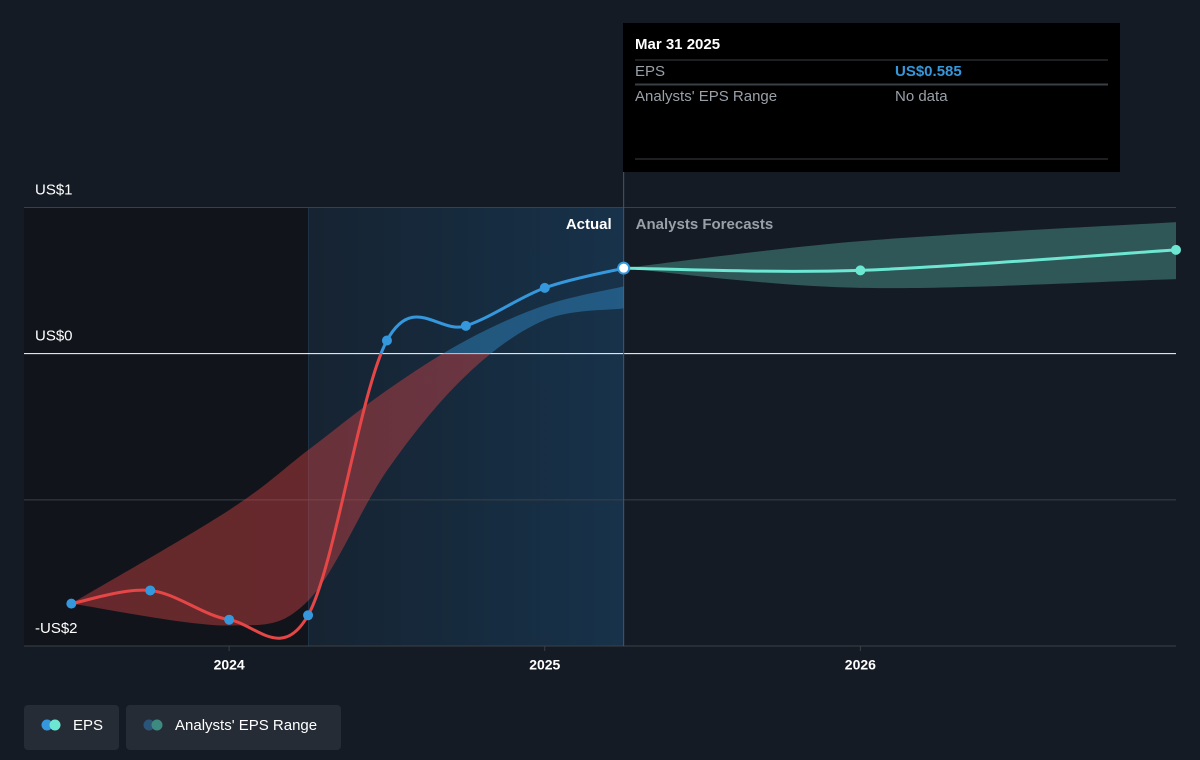 The width and height of the screenshot is (1200, 760). Describe the element at coordinates (54, 336) in the screenshot. I see `y-tick-label: US$0` at that location.